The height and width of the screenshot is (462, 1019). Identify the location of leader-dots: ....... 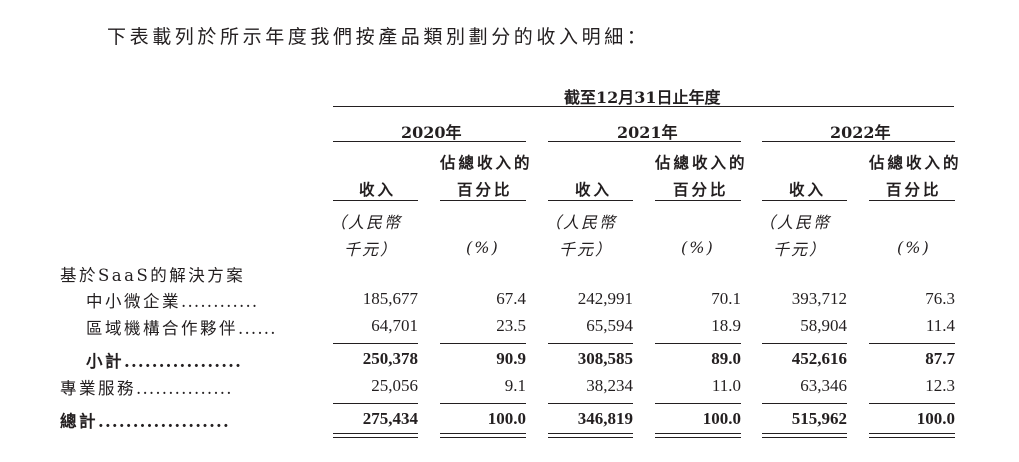
(257, 328).